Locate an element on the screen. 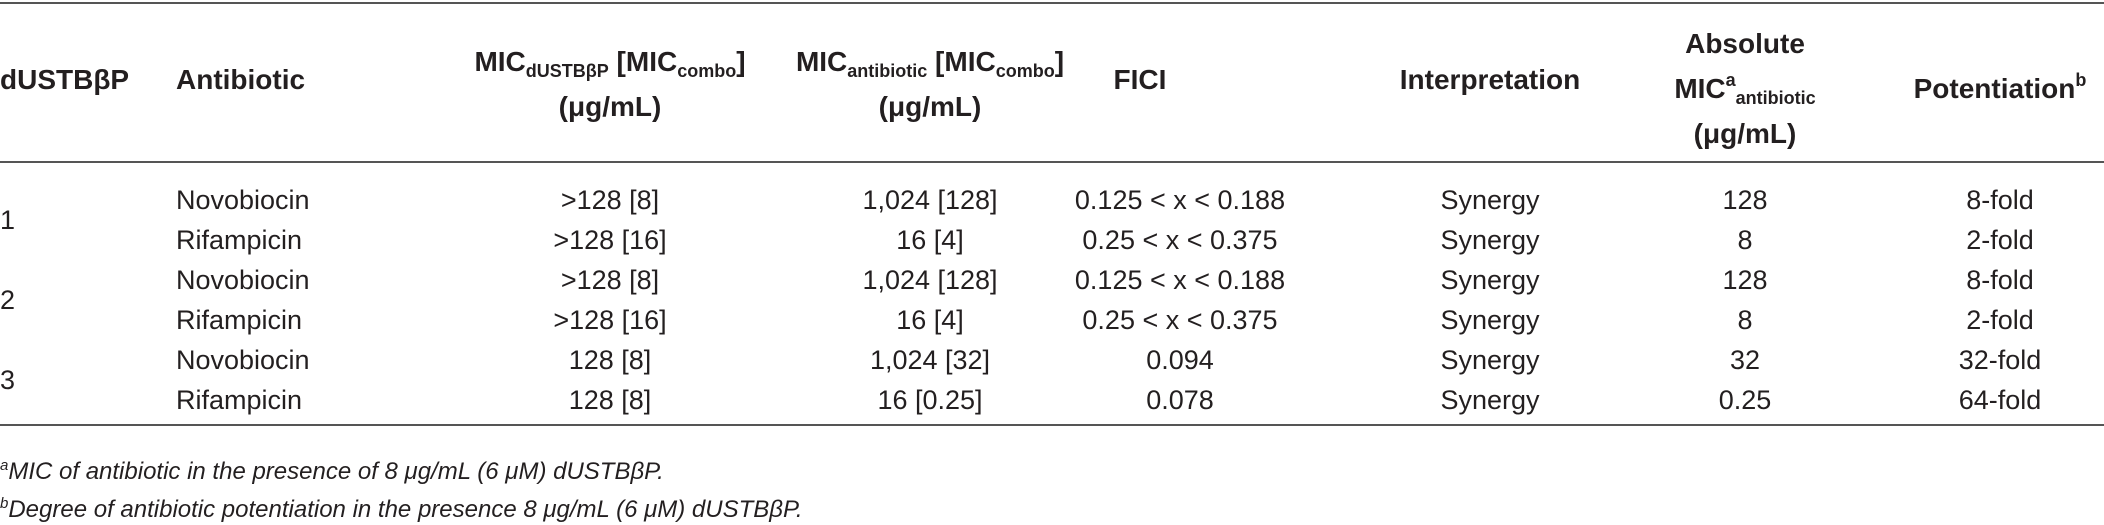  header-rule is located at coordinates (1052, 162).